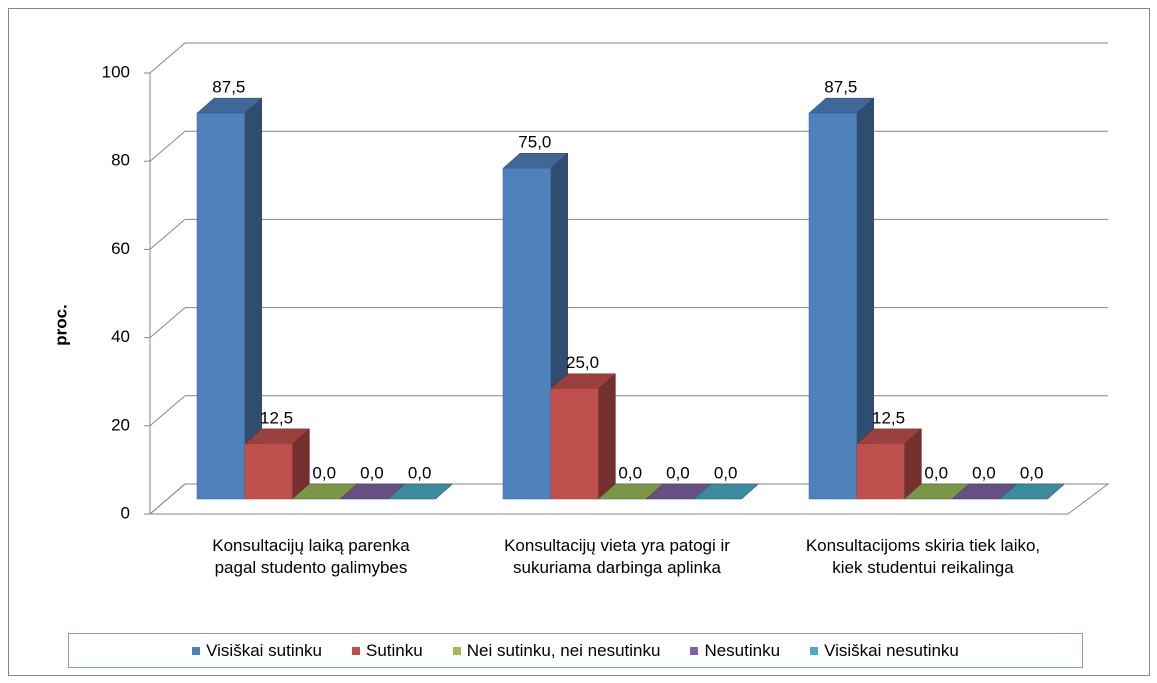 The image size is (1157, 683). I want to click on value-label: 25,0, so click(582, 362).